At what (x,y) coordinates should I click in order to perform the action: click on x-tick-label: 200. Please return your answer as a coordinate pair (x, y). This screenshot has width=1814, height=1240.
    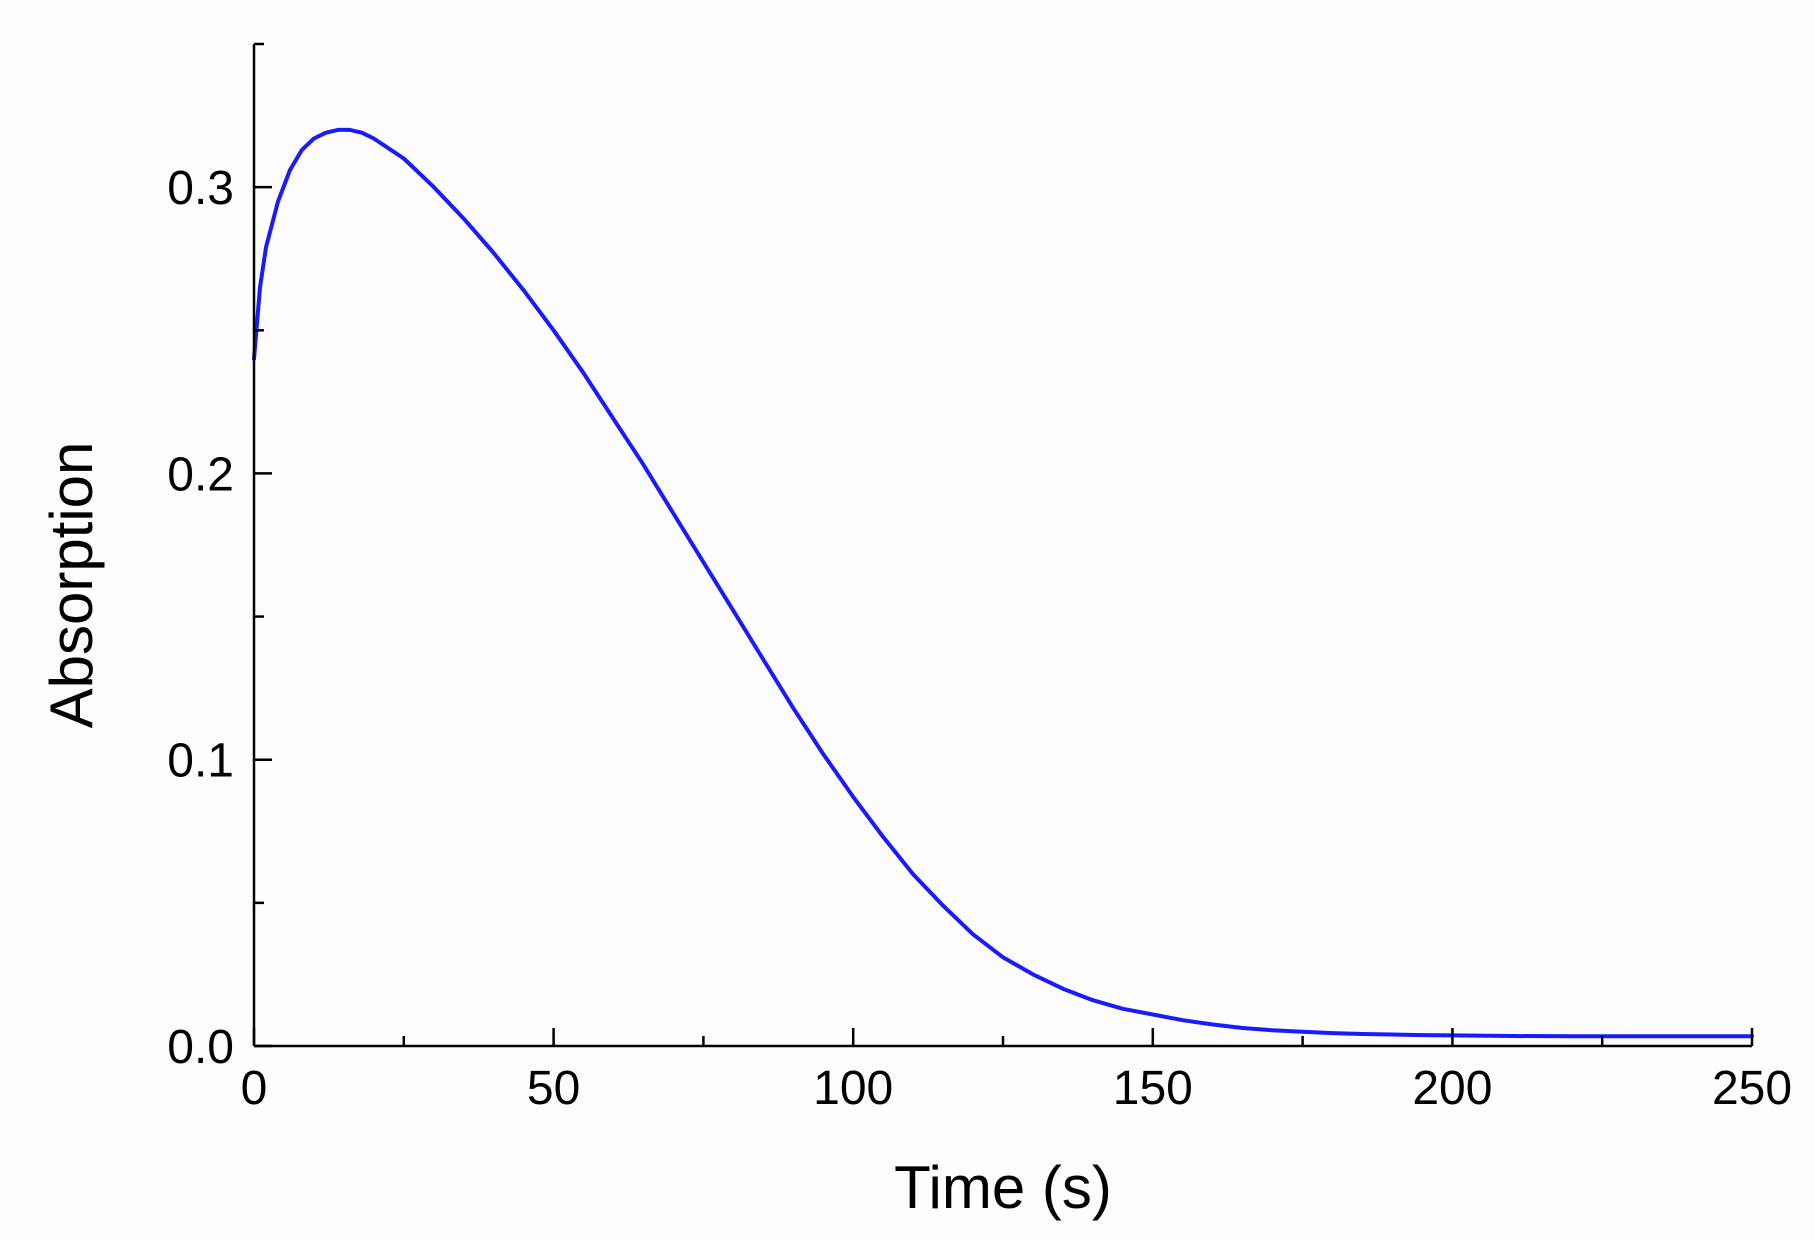
    Looking at the image, I should click on (1452, 1088).